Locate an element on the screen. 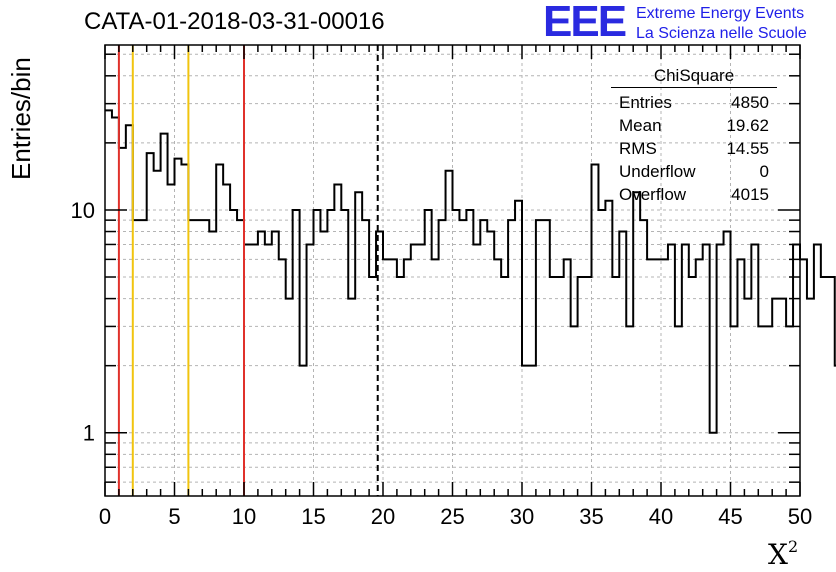  x-tick-label: 0 is located at coordinates (105, 516).